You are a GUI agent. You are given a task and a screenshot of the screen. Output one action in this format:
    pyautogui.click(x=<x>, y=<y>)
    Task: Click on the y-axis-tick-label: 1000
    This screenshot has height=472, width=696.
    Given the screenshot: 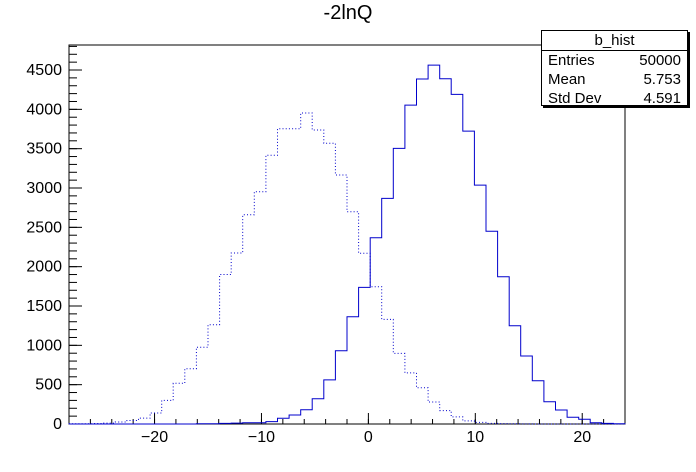 What is the action you would take?
    pyautogui.click(x=44, y=345)
    